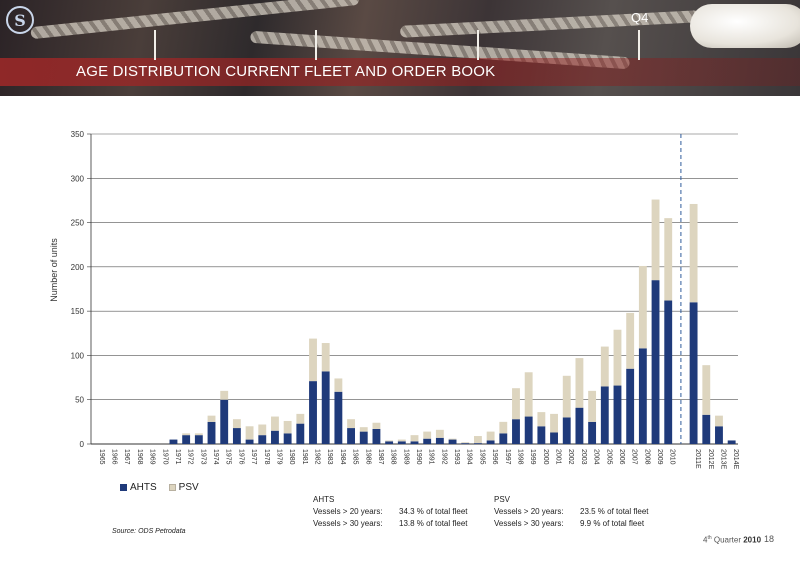 The height and width of the screenshot is (566, 800). I want to click on bar-ahts-2008, so click(642, 396).